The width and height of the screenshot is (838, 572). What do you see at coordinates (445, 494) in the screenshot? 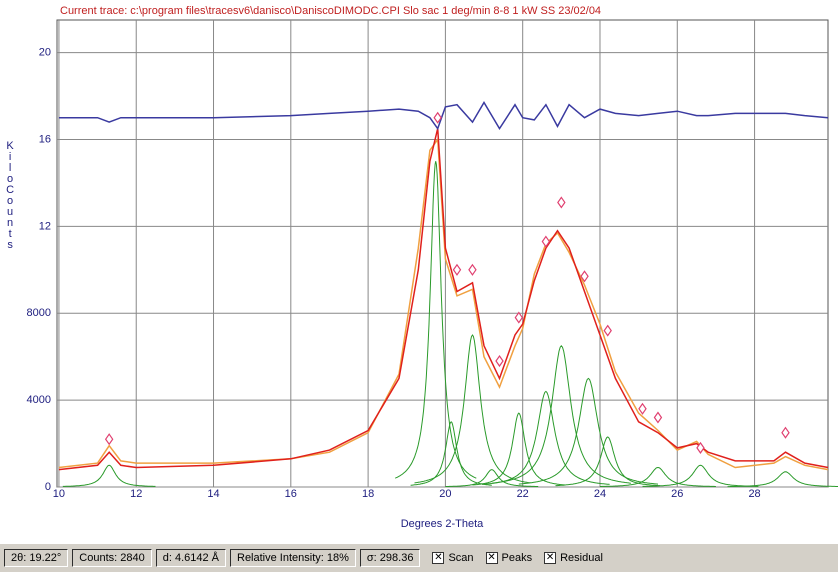
I see `x-tick-label: 20` at bounding box center [445, 494].